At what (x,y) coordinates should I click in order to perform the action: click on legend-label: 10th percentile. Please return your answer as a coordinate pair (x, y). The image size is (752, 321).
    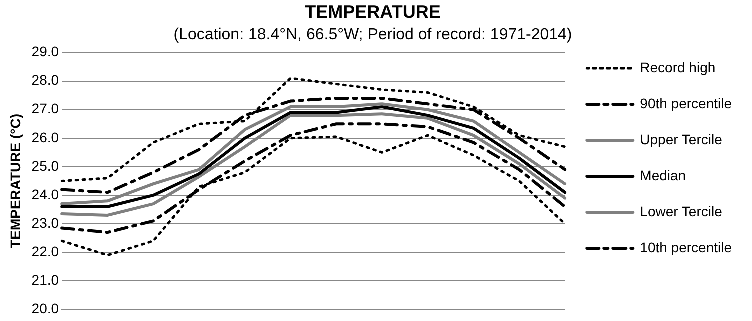
    Looking at the image, I should click on (686, 247).